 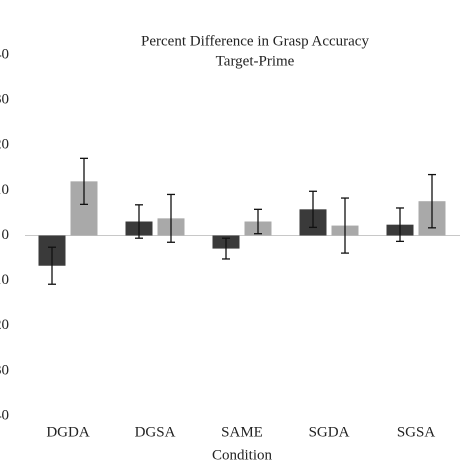 I want to click on y-tick-label: 20, so click(x=4, y=145).